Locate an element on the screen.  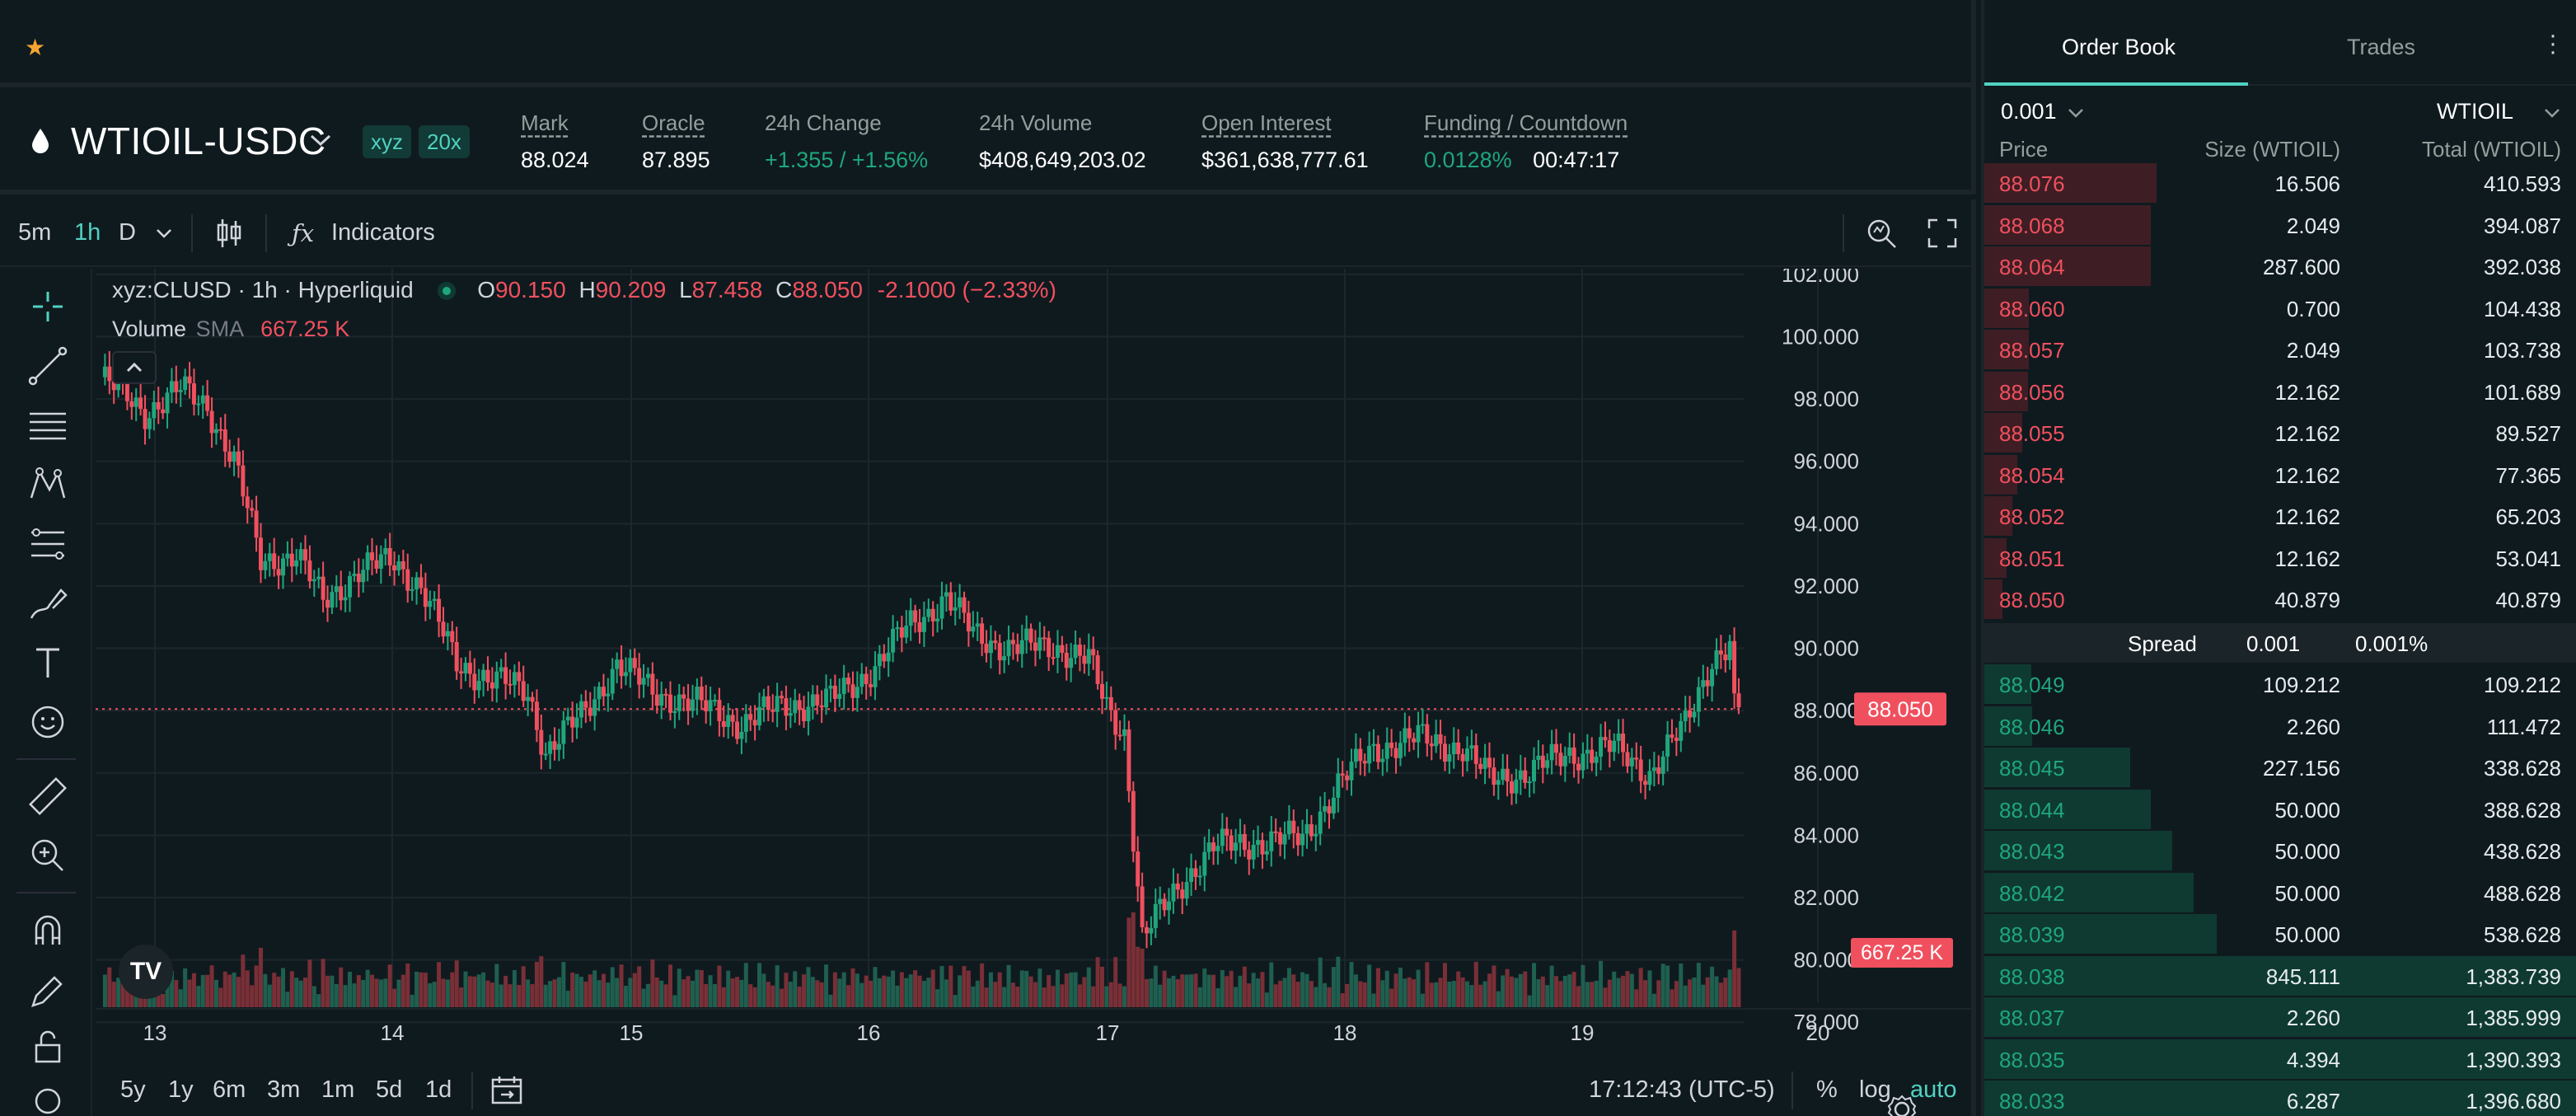
ask-row: 88.055 12.162 89.527 is located at coordinates (2280, 432).